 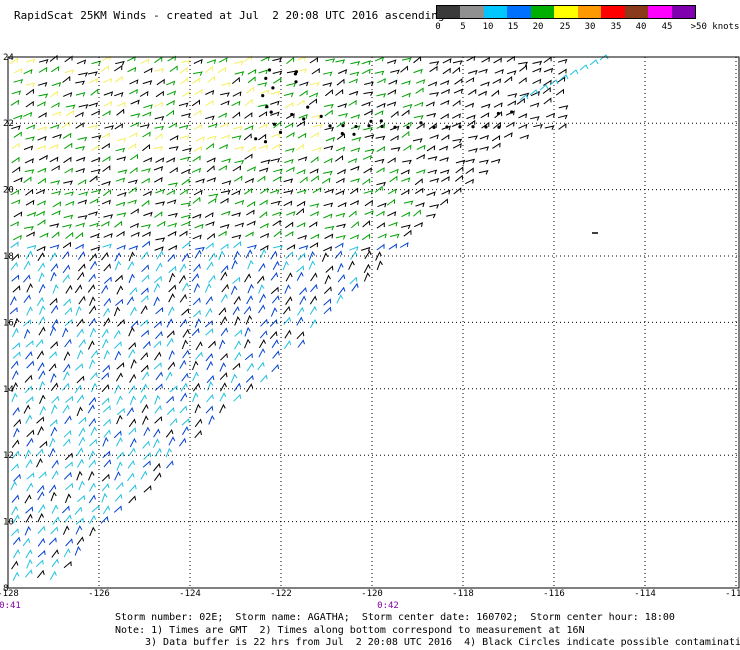 I want to click on colorbar-swatch, so click(x=613, y=12).